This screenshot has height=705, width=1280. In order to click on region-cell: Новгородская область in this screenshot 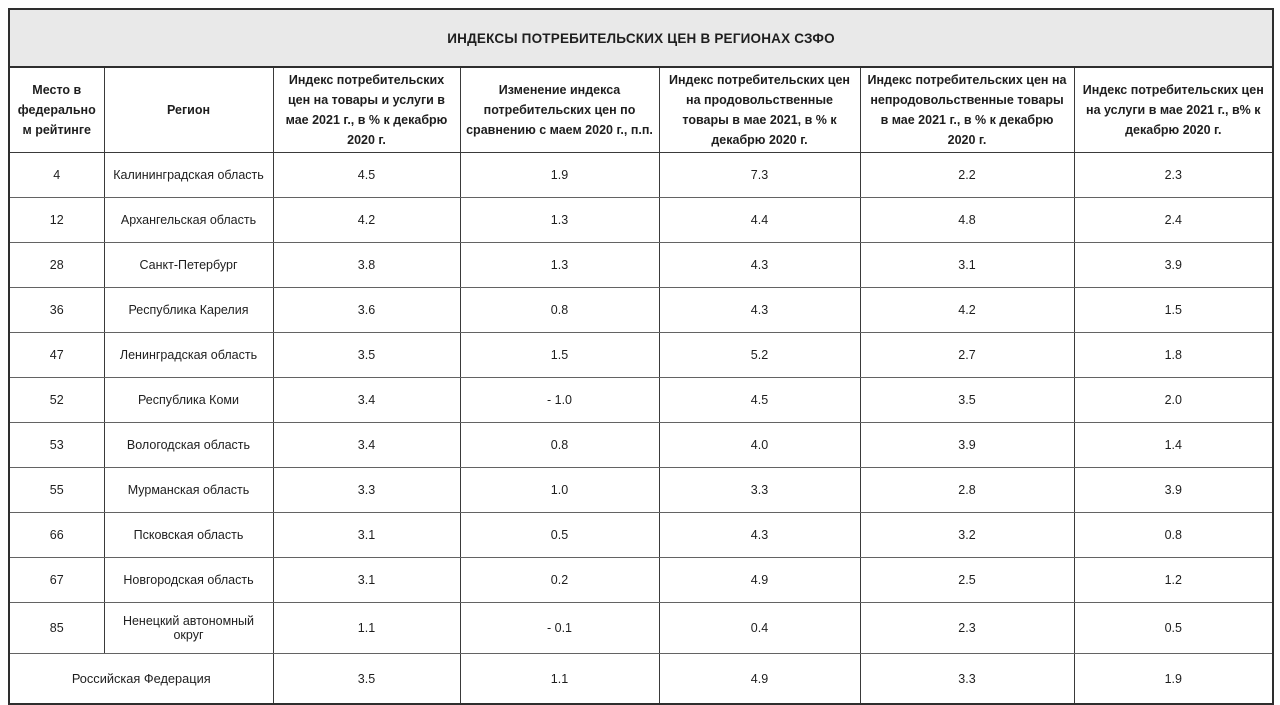, I will do `click(188, 580)`.